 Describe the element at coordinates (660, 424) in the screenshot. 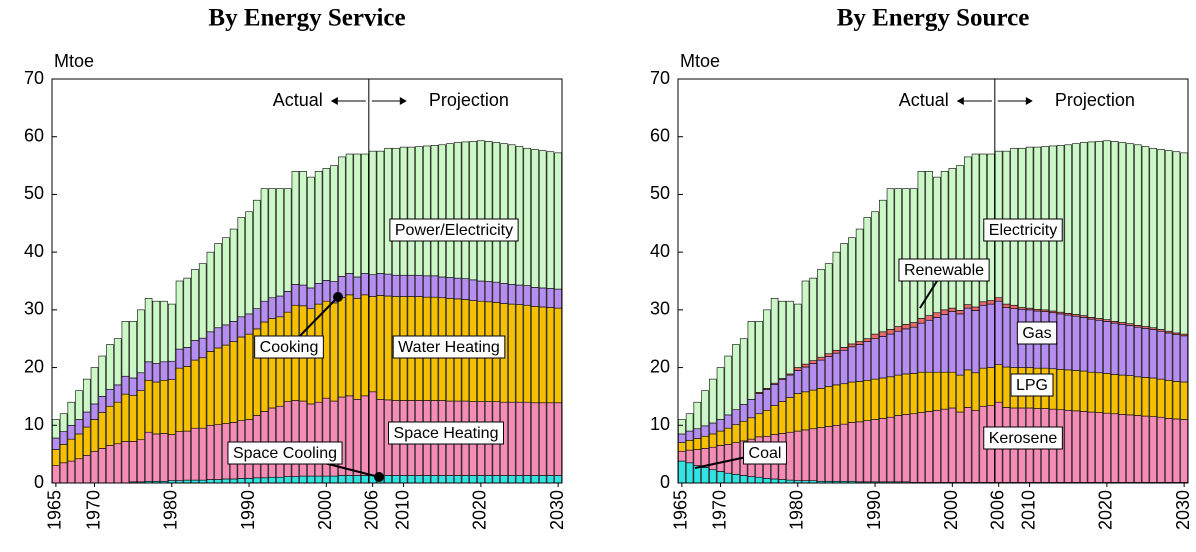

I see `y-tick-label: 10` at that location.